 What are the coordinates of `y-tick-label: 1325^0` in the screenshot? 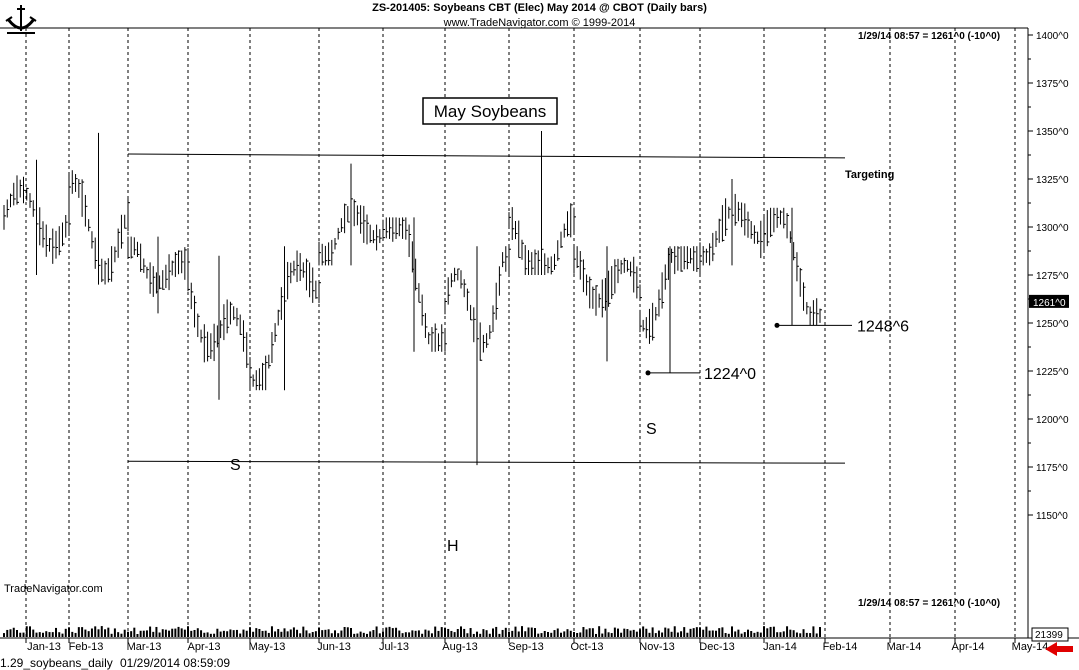 It's located at (1052, 180).